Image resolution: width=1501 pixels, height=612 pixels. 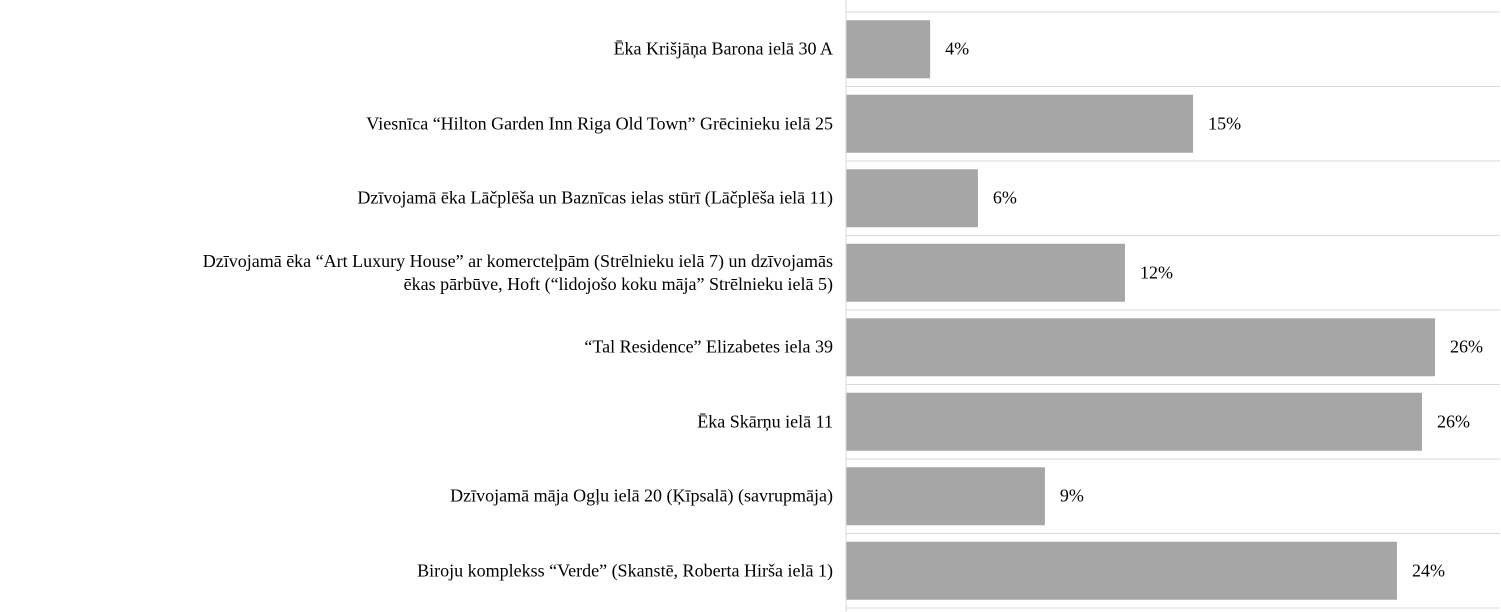 I want to click on value-label: 4%, so click(x=957, y=48).